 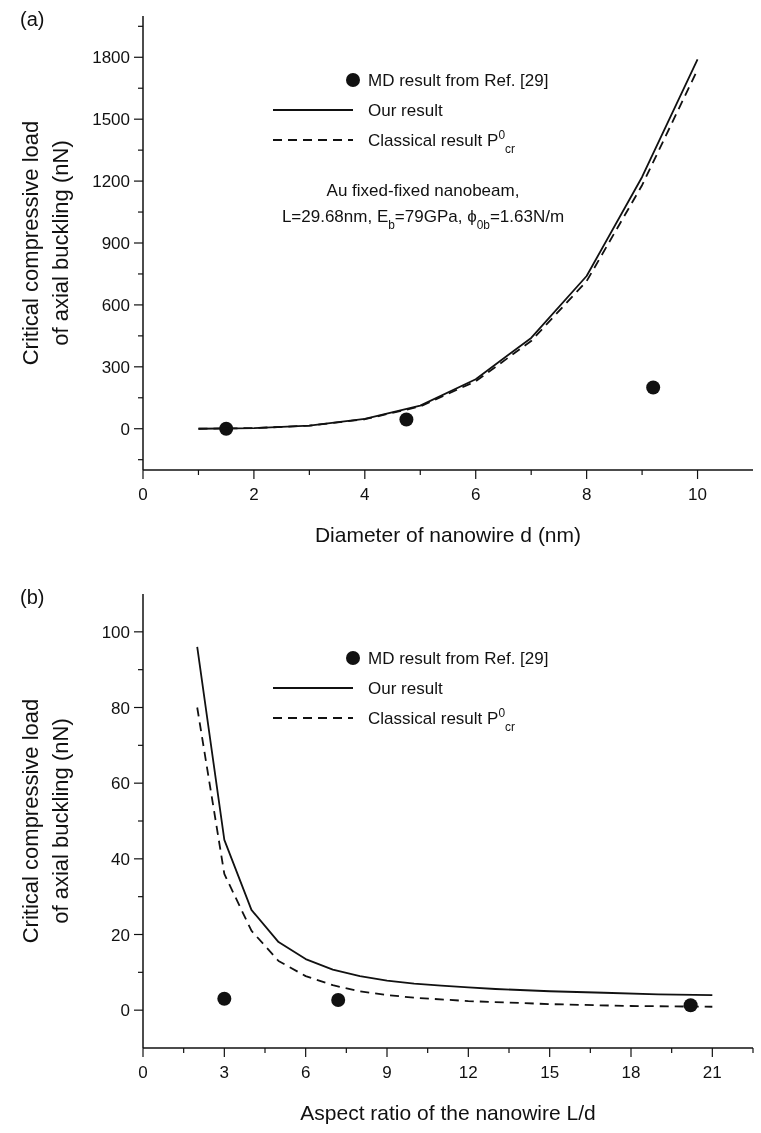 What do you see at coordinates (468, 1072) in the screenshot?
I see `x-tick-label: 12` at bounding box center [468, 1072].